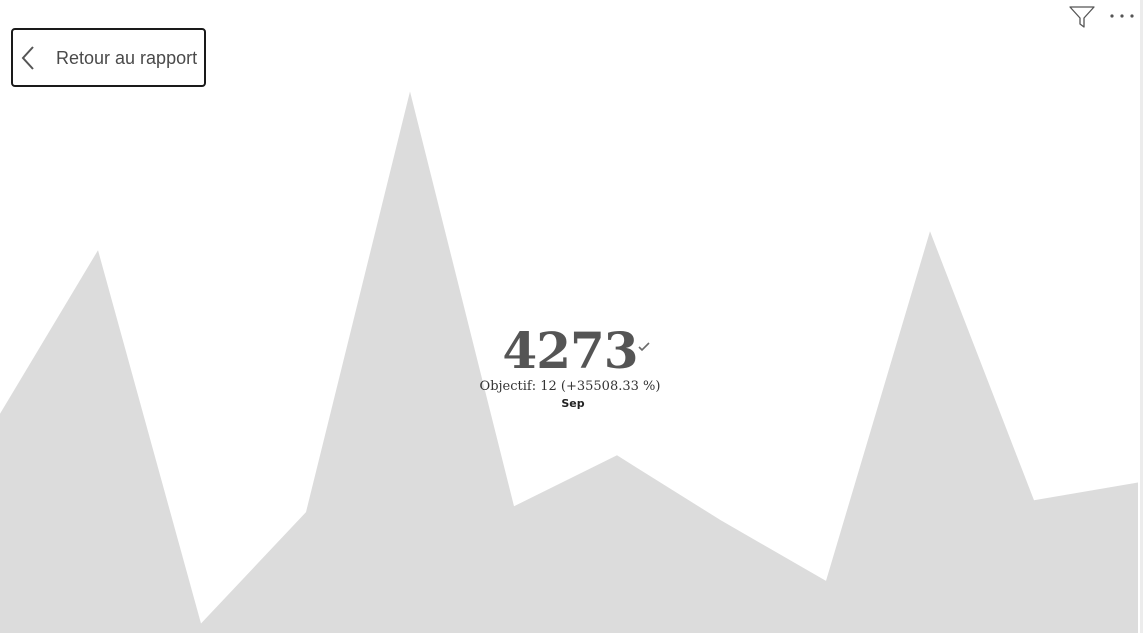  Describe the element at coordinates (570, 350) in the screenshot. I see `kpi-value: 4273` at that location.